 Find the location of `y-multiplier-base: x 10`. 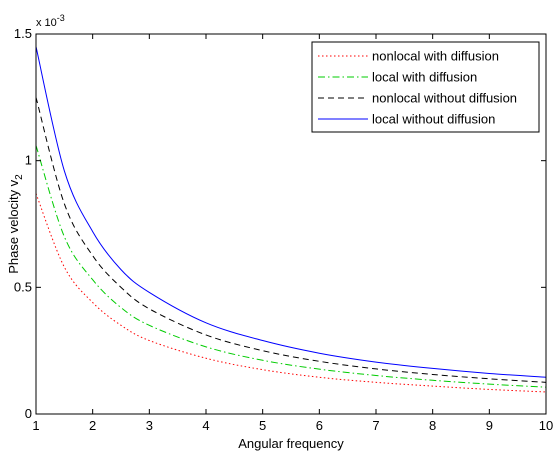

y-multiplier-base: x 10 is located at coordinates (46, 23).